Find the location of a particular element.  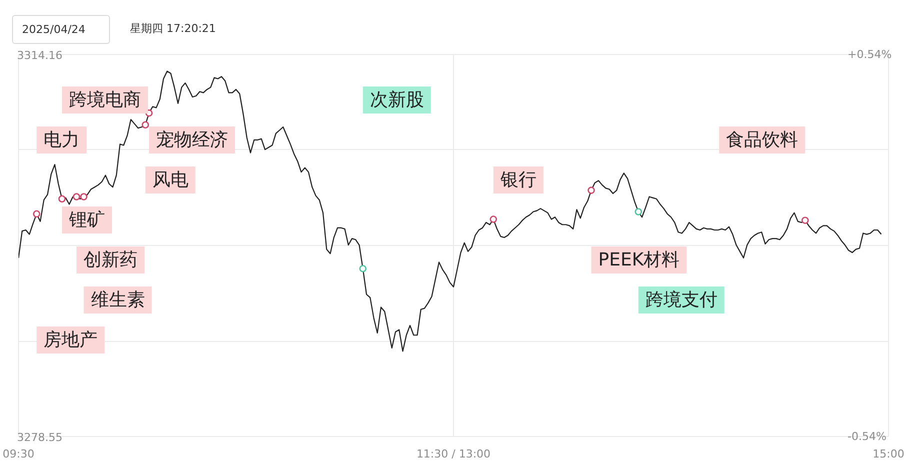

y-tick-label: 3278.55 is located at coordinates (40, 437).